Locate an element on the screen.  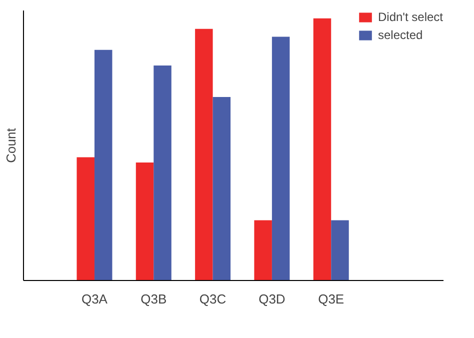
y-axis-title: Count is located at coordinates (11, 145).